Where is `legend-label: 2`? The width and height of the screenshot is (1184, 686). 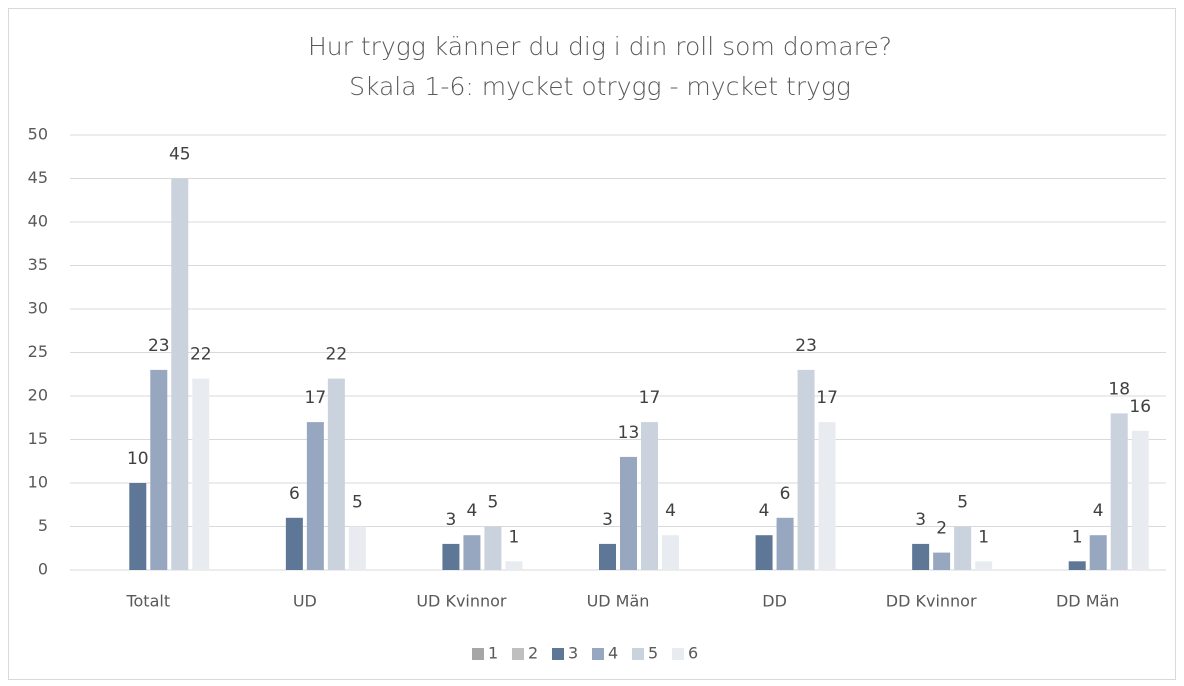 legend-label: 2 is located at coordinates (533, 653).